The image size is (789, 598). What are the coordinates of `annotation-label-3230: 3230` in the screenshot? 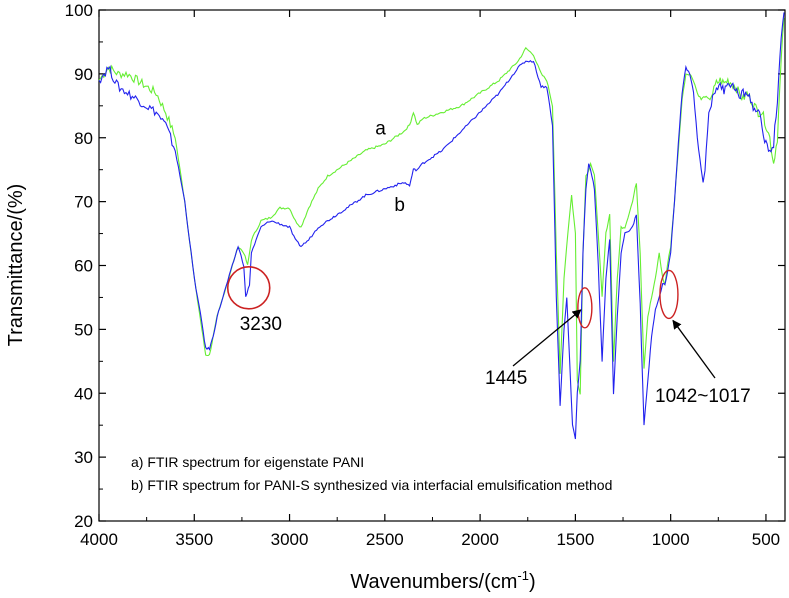 It's located at (261, 324).